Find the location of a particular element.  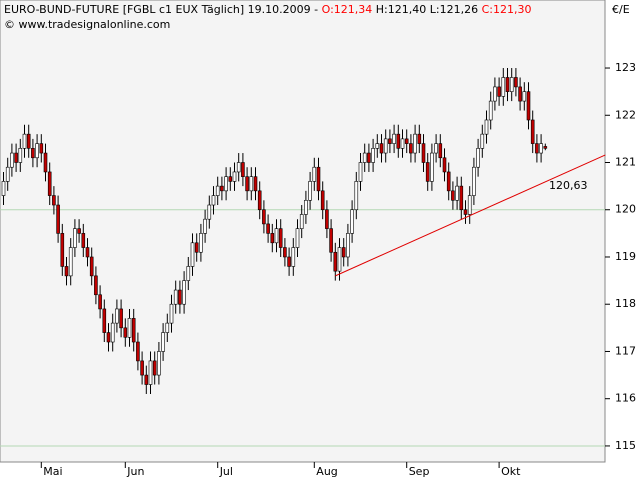

x-tick-label: Sep is located at coordinates (419, 471).